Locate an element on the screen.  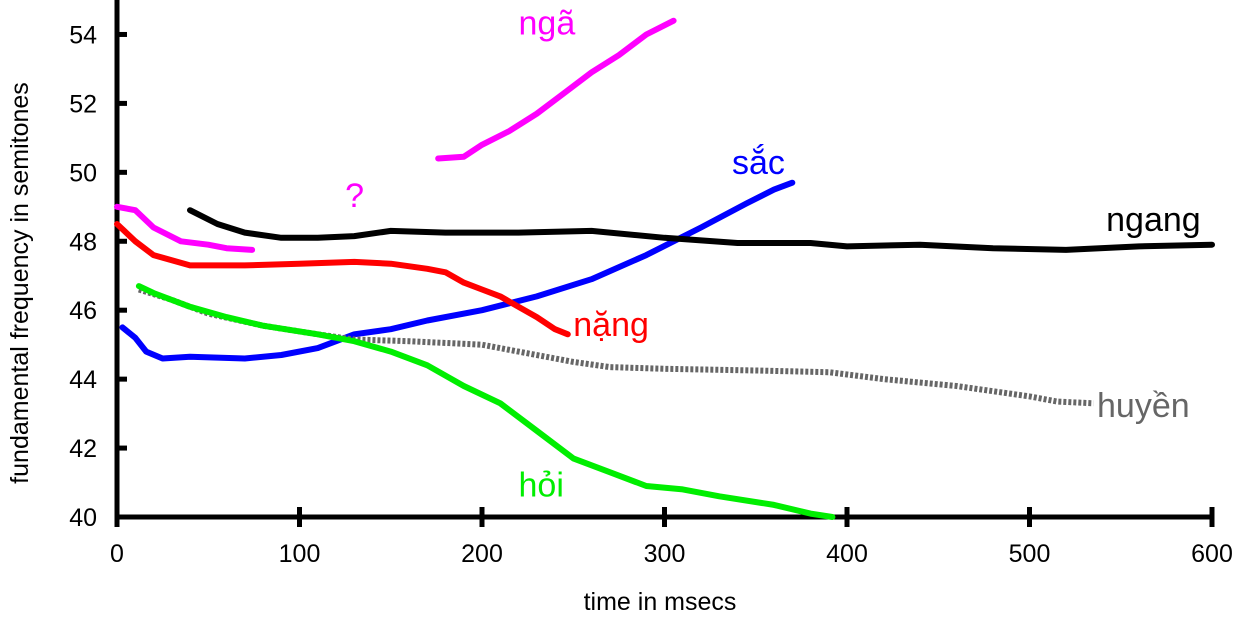
series-label: ngã is located at coordinates (547, 23).